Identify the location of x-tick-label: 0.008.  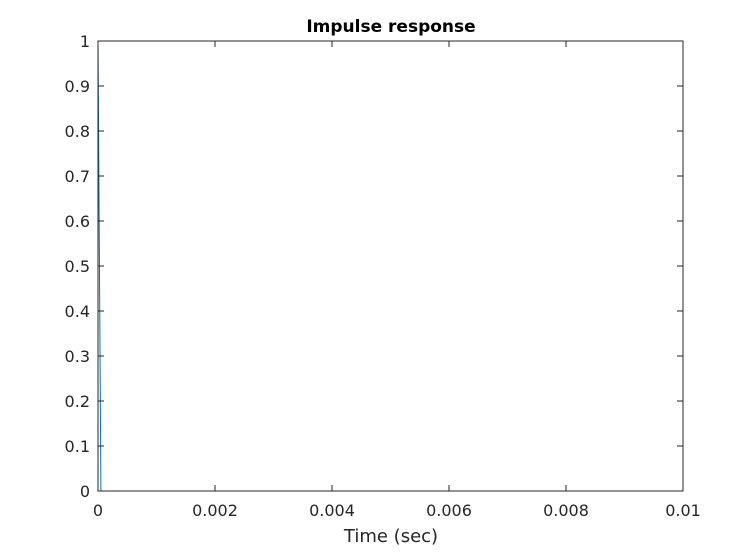
(566, 510).